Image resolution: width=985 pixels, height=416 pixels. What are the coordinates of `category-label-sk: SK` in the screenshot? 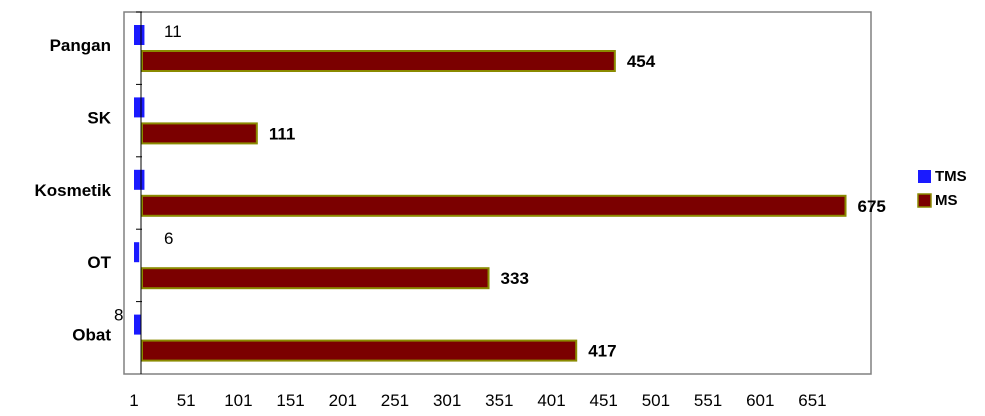 It's located at (99, 117).